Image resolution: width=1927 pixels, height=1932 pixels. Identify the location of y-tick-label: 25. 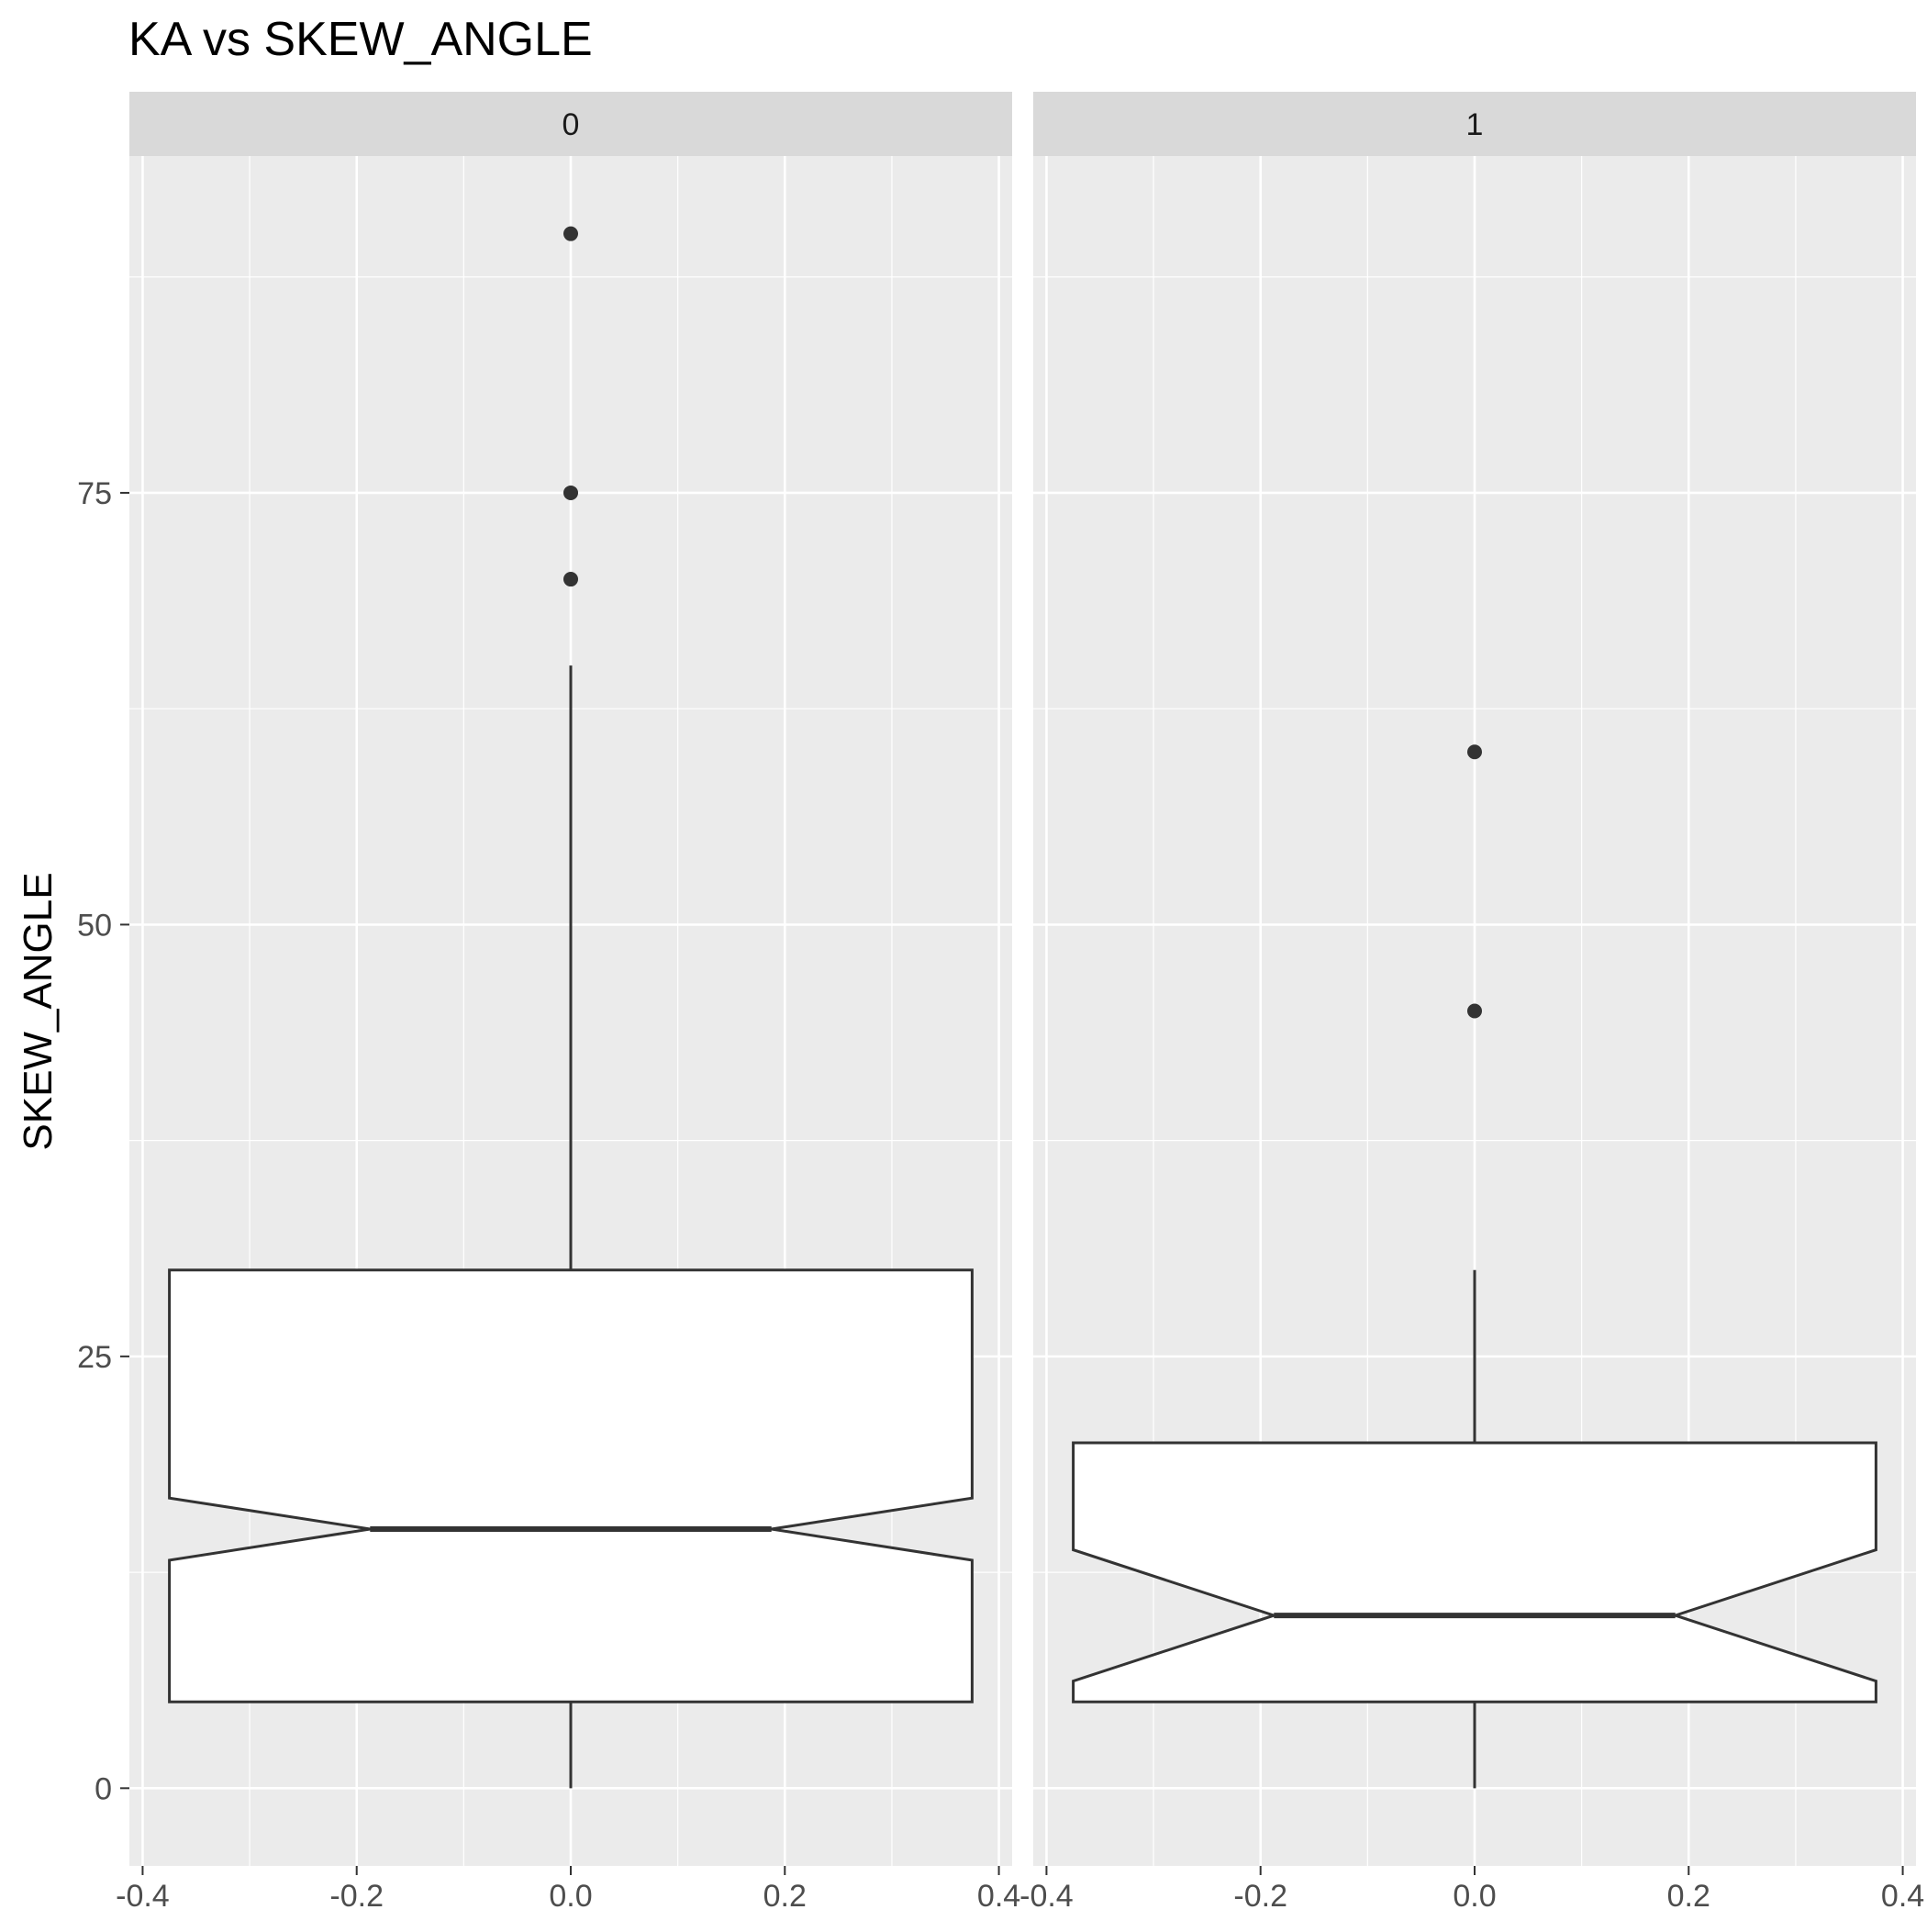
(94, 1357).